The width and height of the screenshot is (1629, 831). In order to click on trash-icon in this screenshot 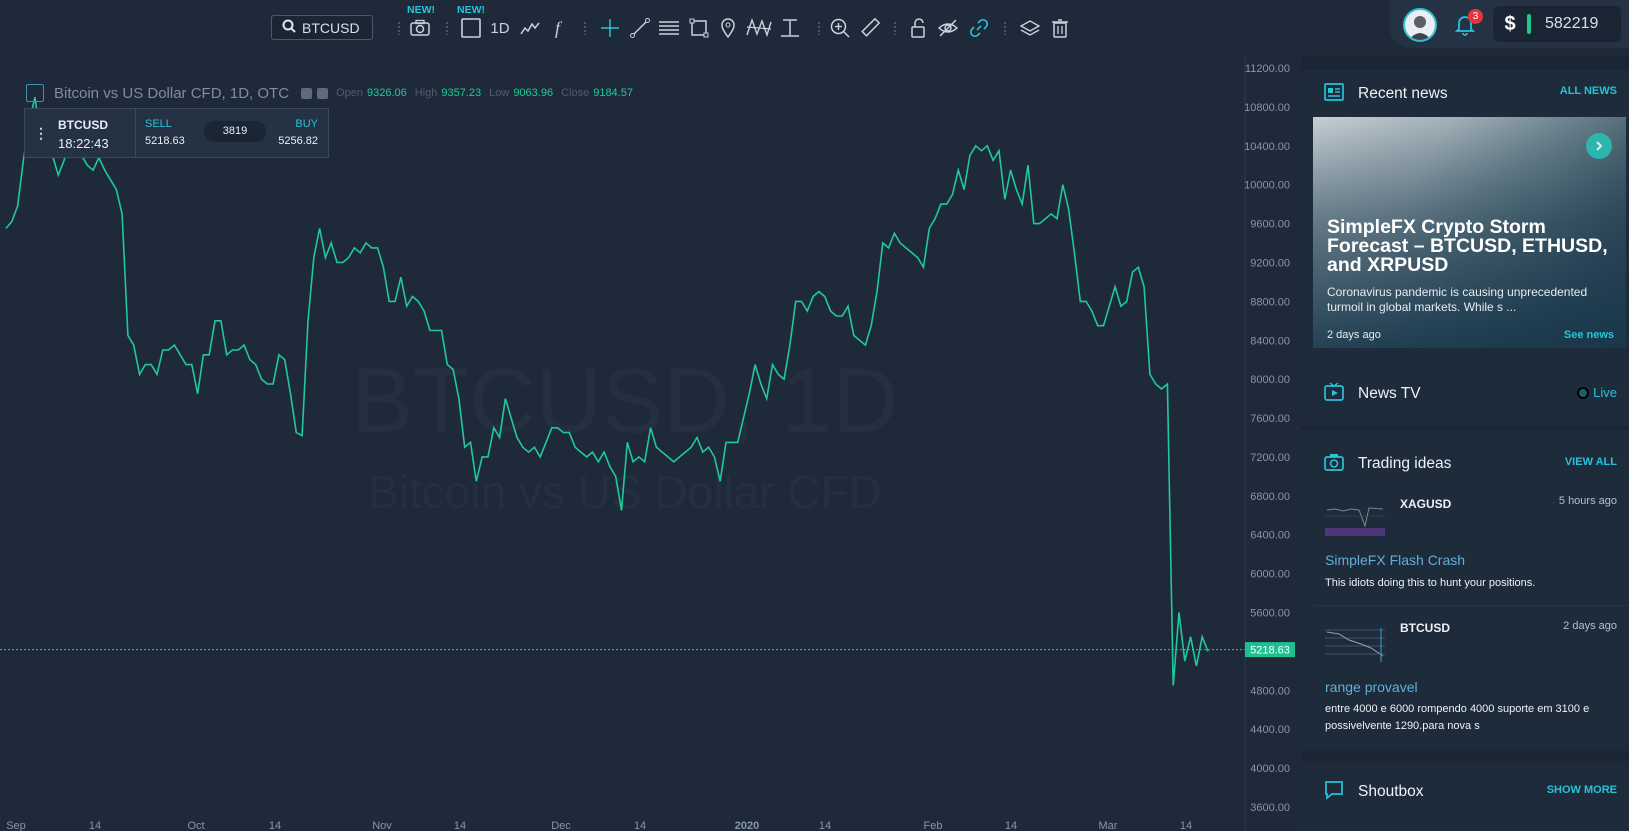, I will do `click(1060, 28)`.